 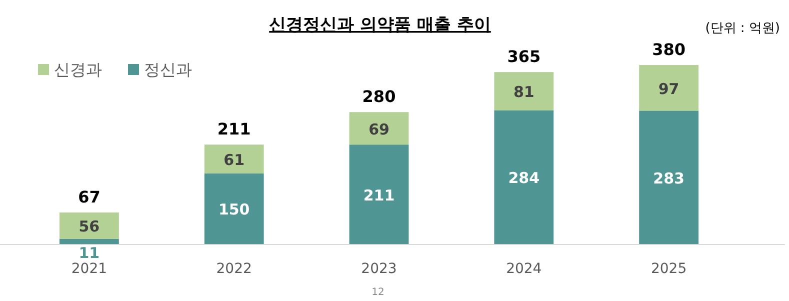 I want to click on legend-label: 정신과, so click(x=168, y=69).